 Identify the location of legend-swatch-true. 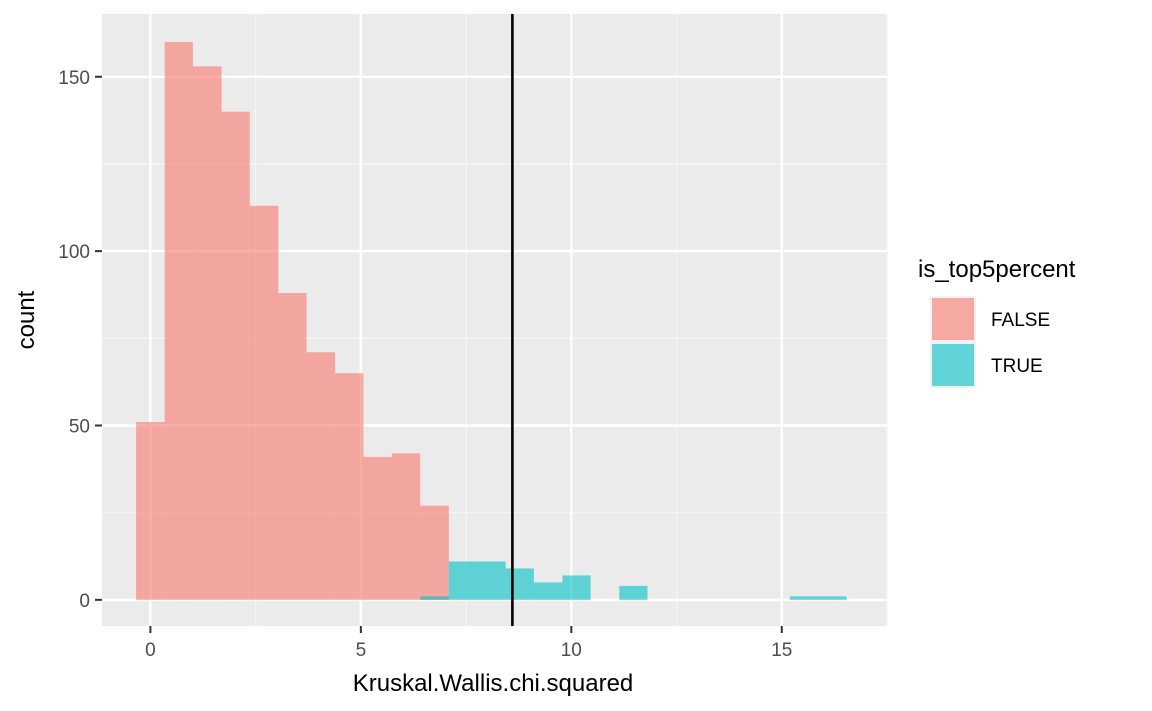
(953, 365).